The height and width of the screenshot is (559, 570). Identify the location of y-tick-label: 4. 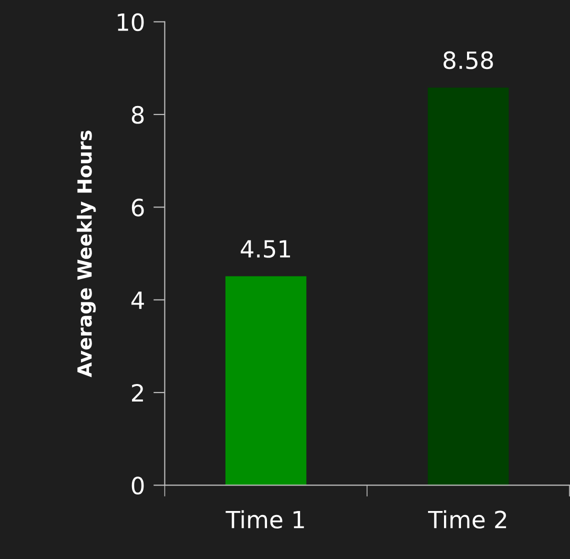
(137, 300).